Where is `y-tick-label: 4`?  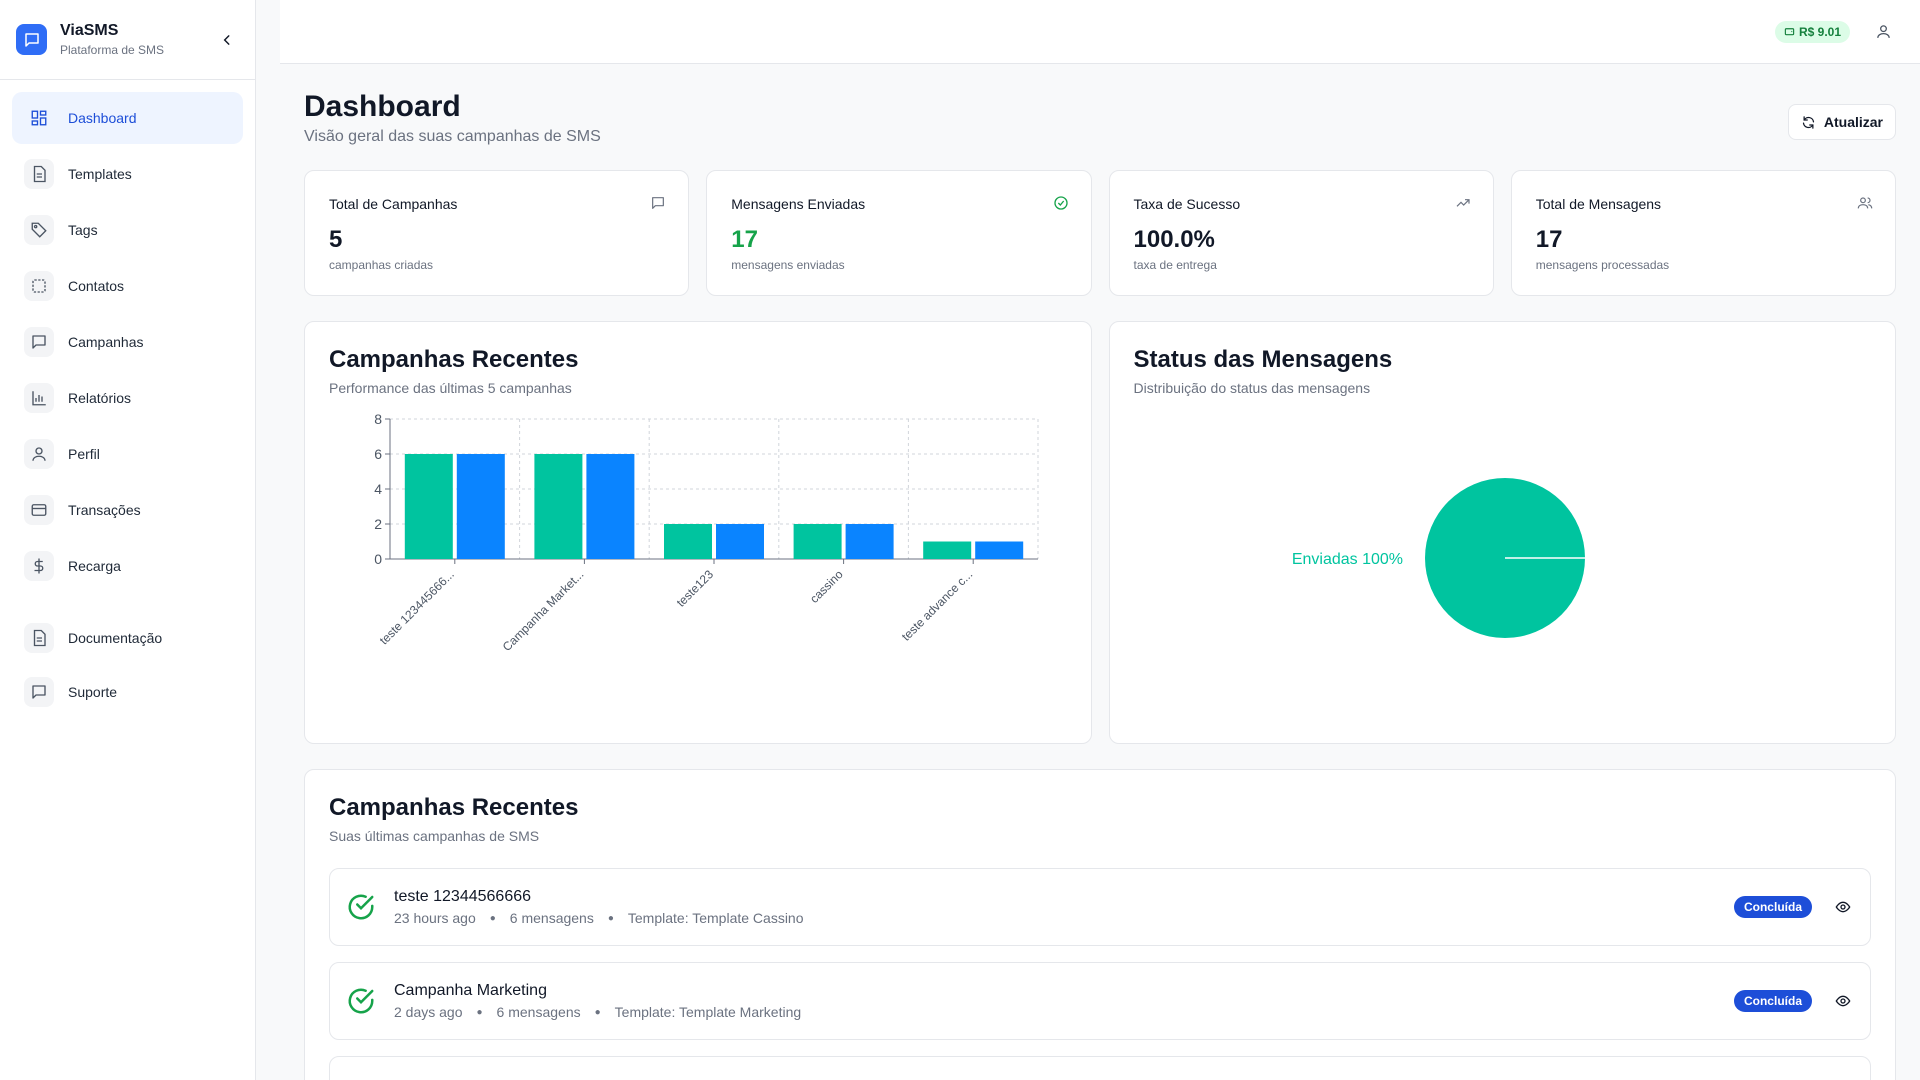 y-tick-label: 4 is located at coordinates (378, 489).